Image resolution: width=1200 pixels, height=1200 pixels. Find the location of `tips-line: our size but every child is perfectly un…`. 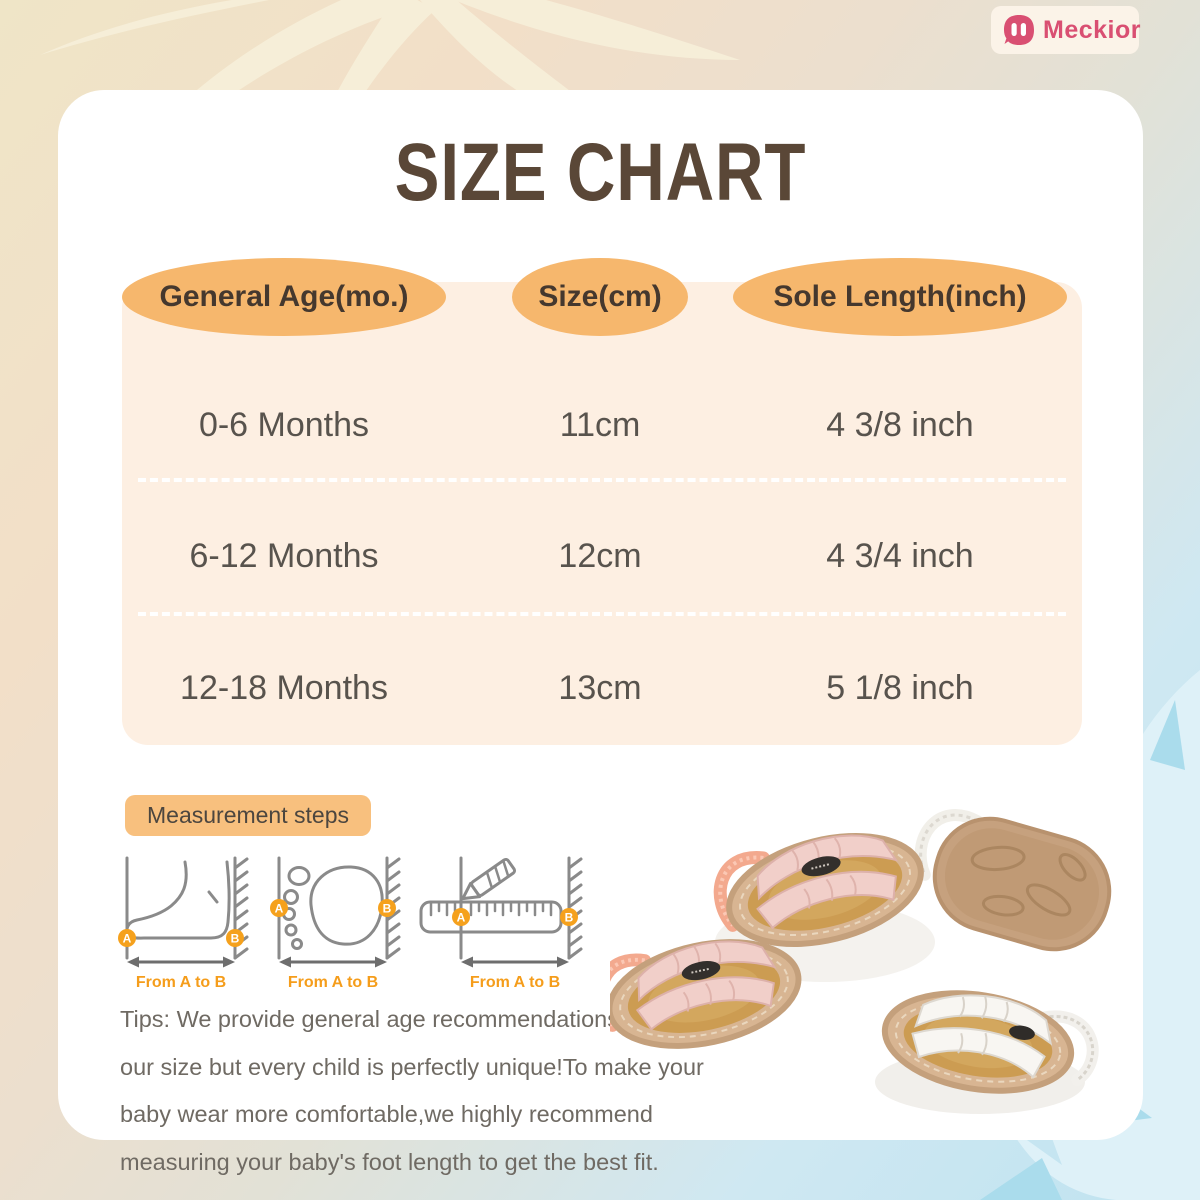

tips-line: our size but every child is perfectly un… is located at coordinates (412, 1066).